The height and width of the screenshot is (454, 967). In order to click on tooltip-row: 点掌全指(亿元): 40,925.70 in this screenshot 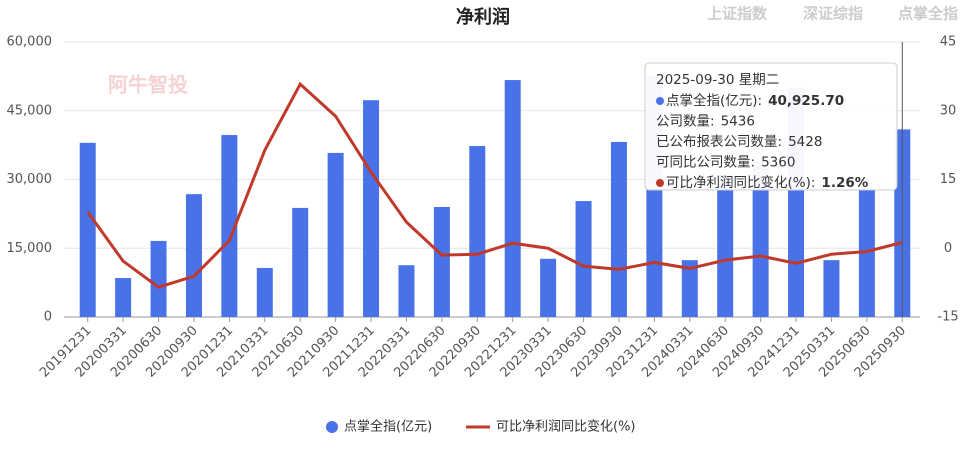, I will do `click(755, 100)`.